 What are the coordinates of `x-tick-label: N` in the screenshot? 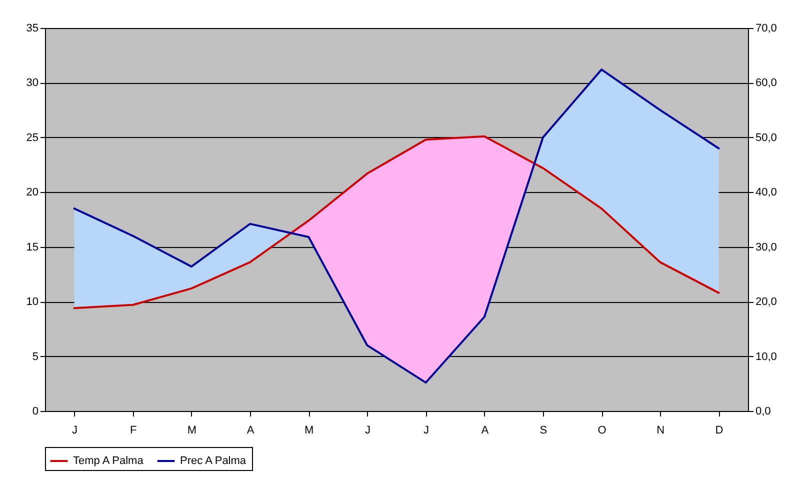 It's located at (660, 430).